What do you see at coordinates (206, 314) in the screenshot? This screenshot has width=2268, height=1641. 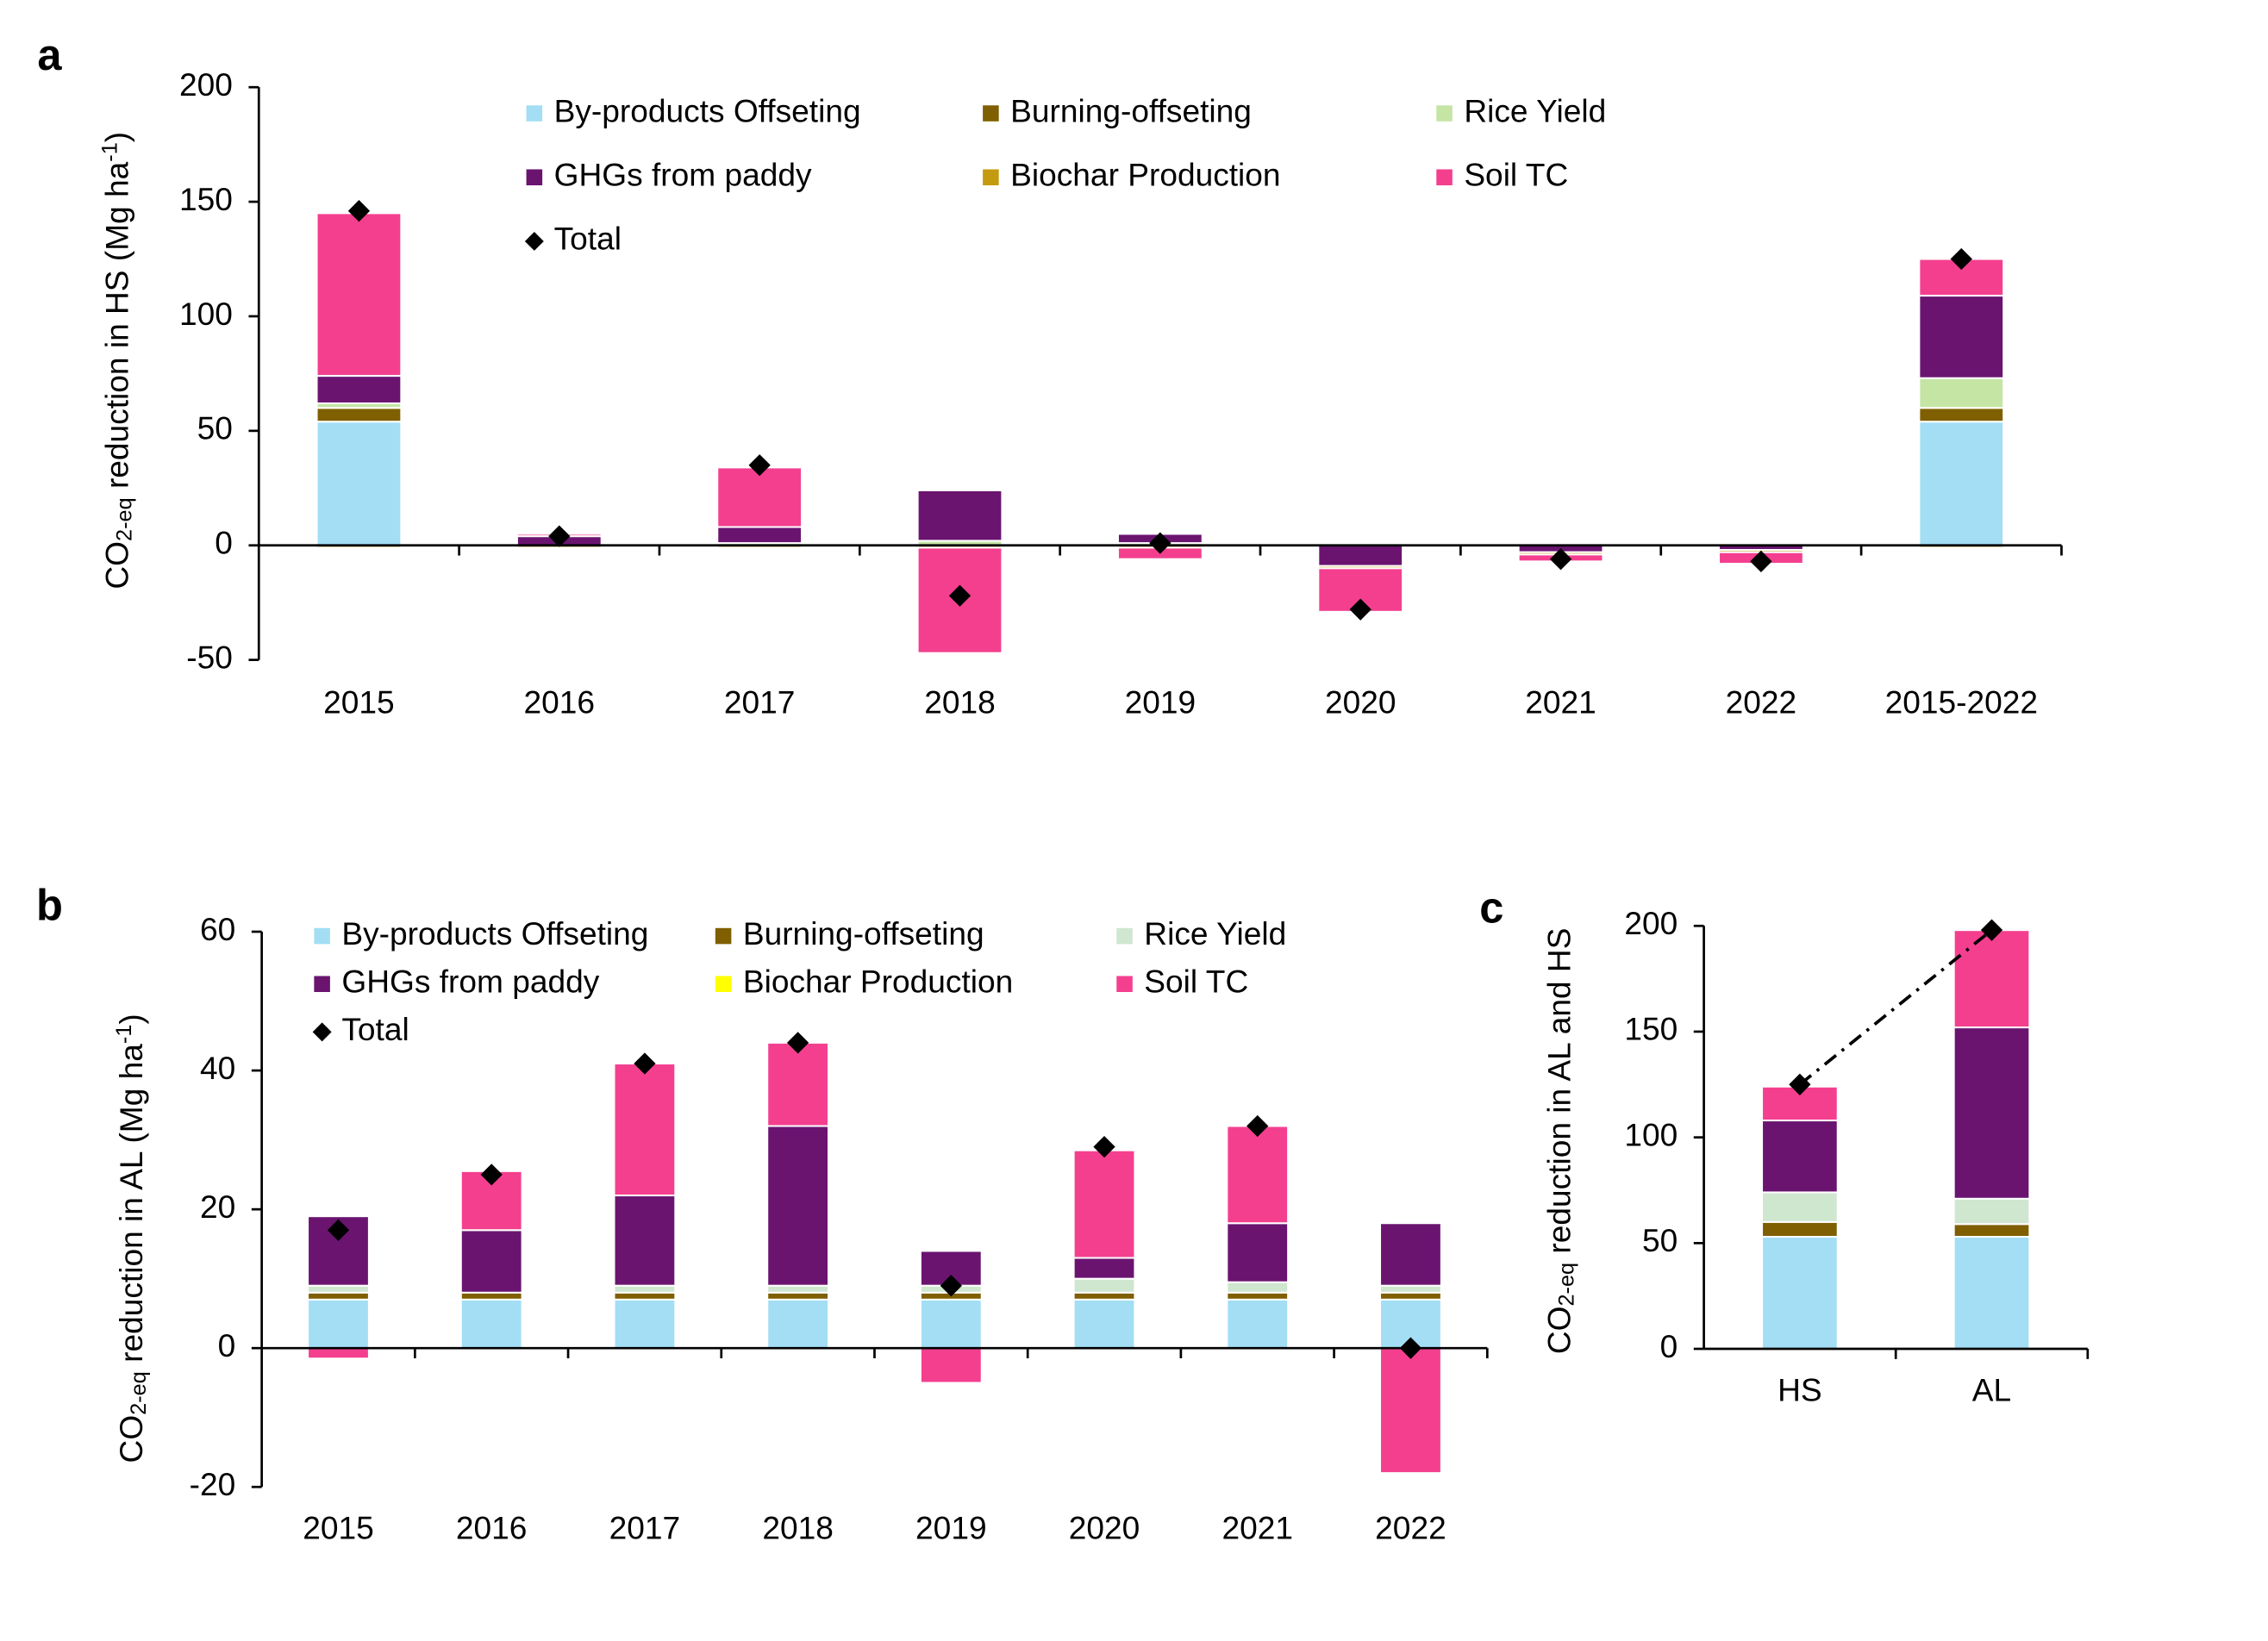 I see `y-tick-label: 100` at bounding box center [206, 314].